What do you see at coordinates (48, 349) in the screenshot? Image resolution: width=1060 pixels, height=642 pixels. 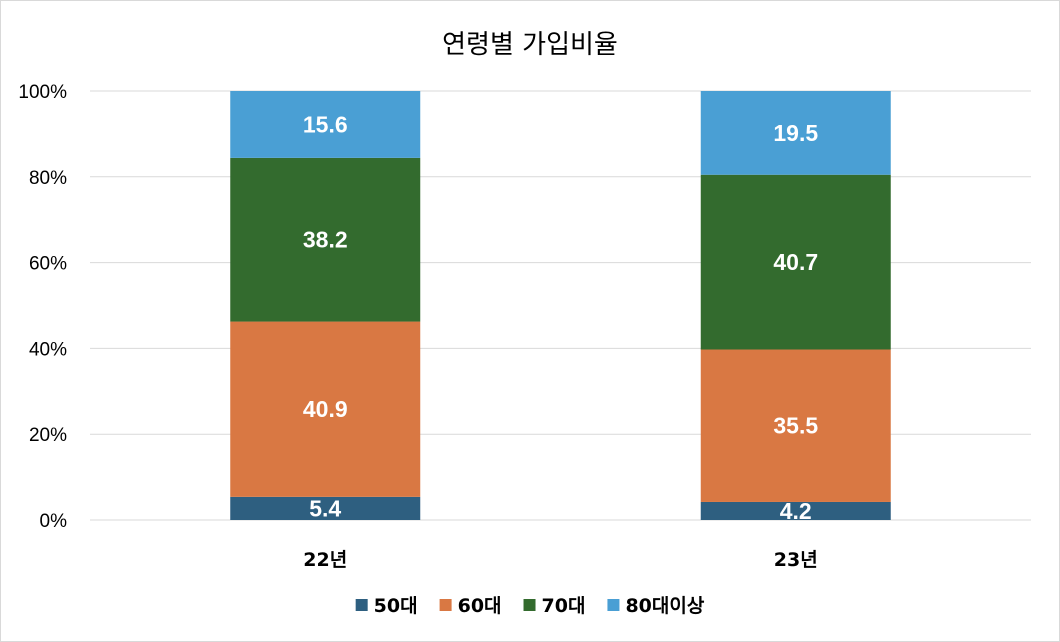 I see `y-tick-label: 40%` at bounding box center [48, 349].